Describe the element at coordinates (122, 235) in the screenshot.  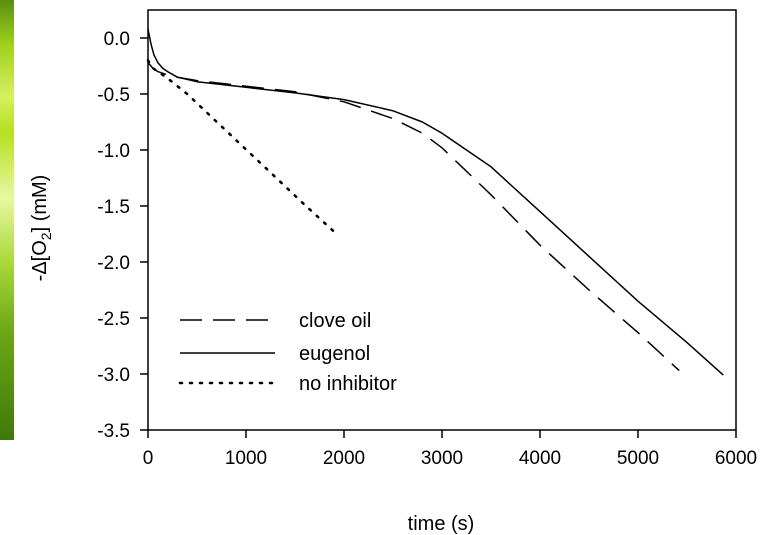
I see `y-axis-ticks: 0.0 -0.5 -1.0 -1.5 -2.0 -2.5 -3.0 -3.5` at that location.